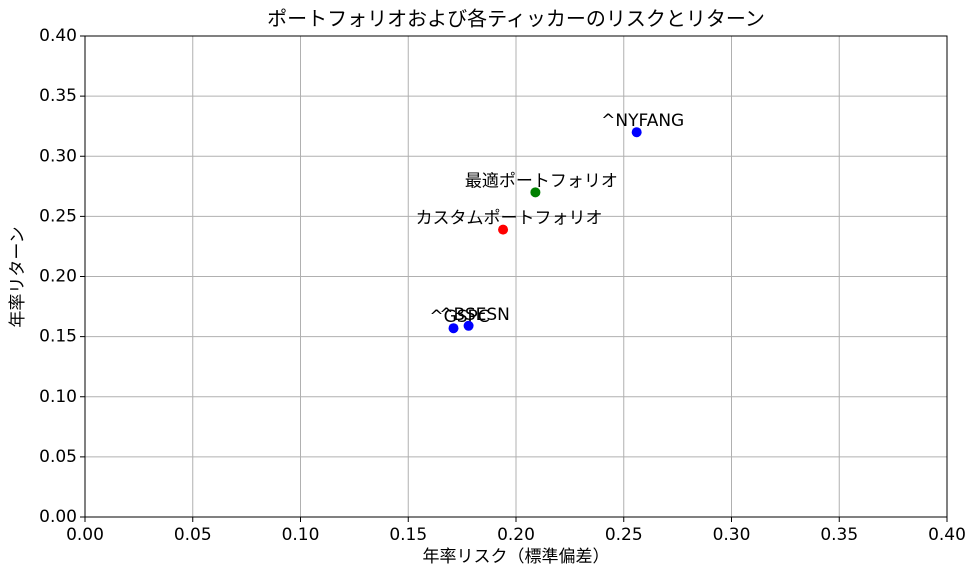  Describe the element at coordinates (732, 535) in the screenshot. I see `x-tick-label: 0.30` at that location.